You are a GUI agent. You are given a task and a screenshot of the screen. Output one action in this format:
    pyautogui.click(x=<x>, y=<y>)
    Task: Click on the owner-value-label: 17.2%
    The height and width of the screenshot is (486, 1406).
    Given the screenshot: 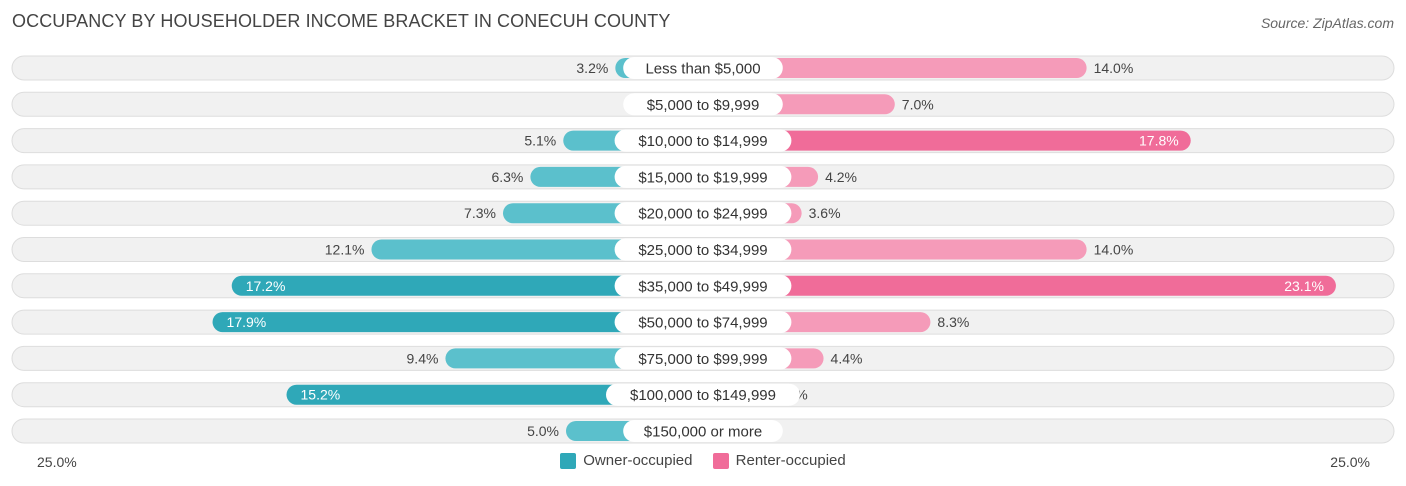 What is the action you would take?
    pyautogui.click(x=266, y=286)
    